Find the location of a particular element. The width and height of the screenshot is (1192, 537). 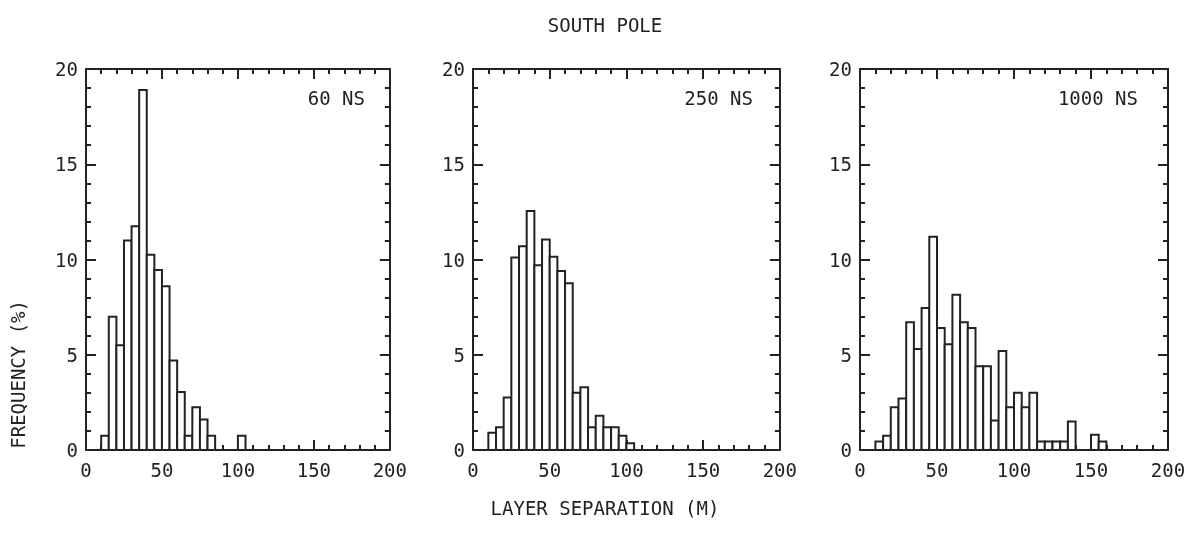

annotation: 1000 NS is located at coordinates (1098, 97).